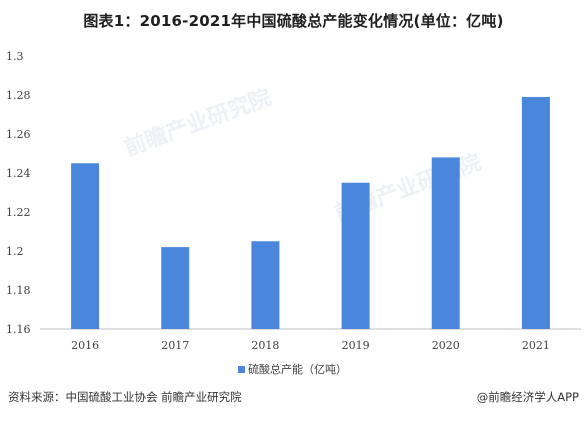 The image size is (587, 421). Describe the element at coordinates (265, 285) in the screenshot. I see `bar-2018` at that location.